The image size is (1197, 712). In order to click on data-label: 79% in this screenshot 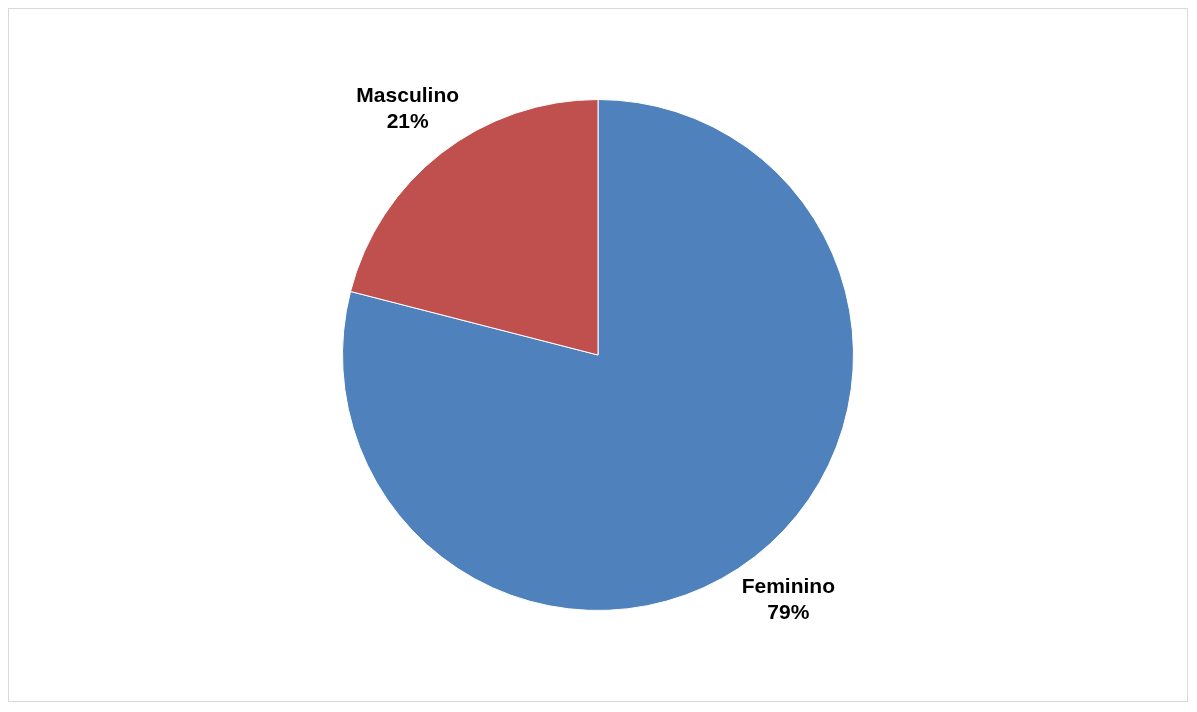, I will do `click(788, 612)`.